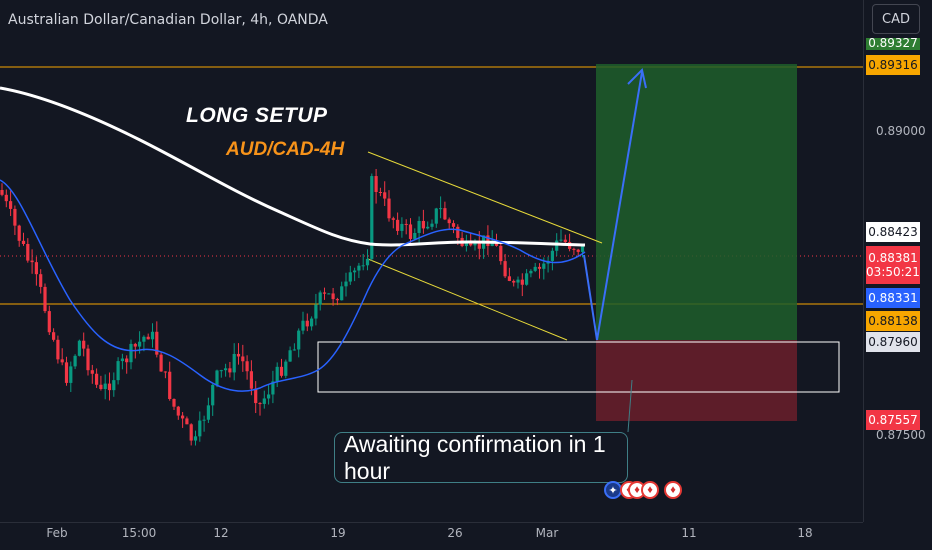 Image resolution: width=932 pixels, height=550 pixels. What do you see at coordinates (630, 406) in the screenshot?
I see `callout-pointer` at bounding box center [630, 406].